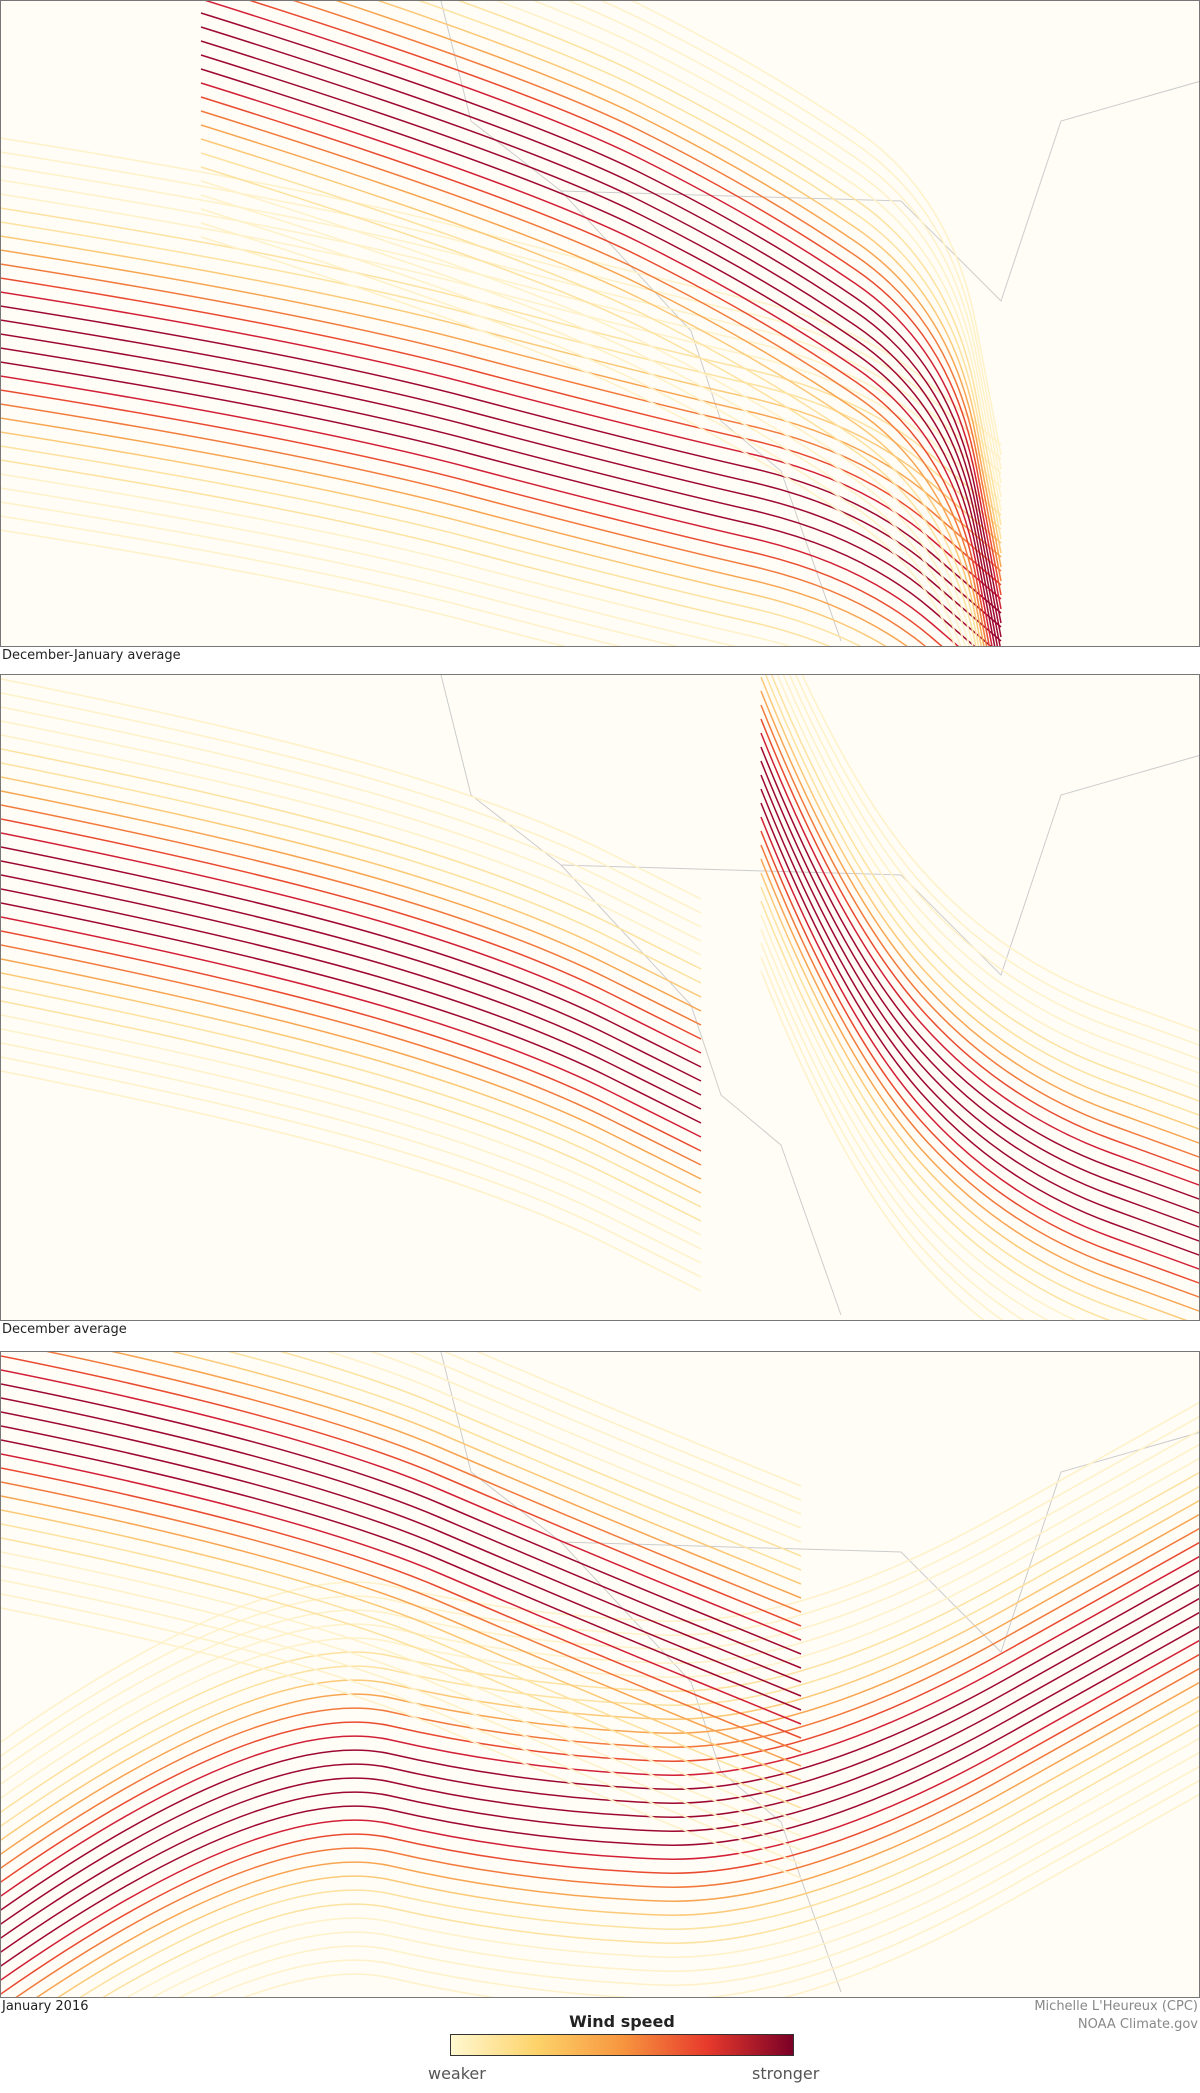 Image resolution: width=1200 pixels, height=2093 pixels. Describe the element at coordinates (91, 655) in the screenshot. I see `panel-caption: December-January average` at that location.